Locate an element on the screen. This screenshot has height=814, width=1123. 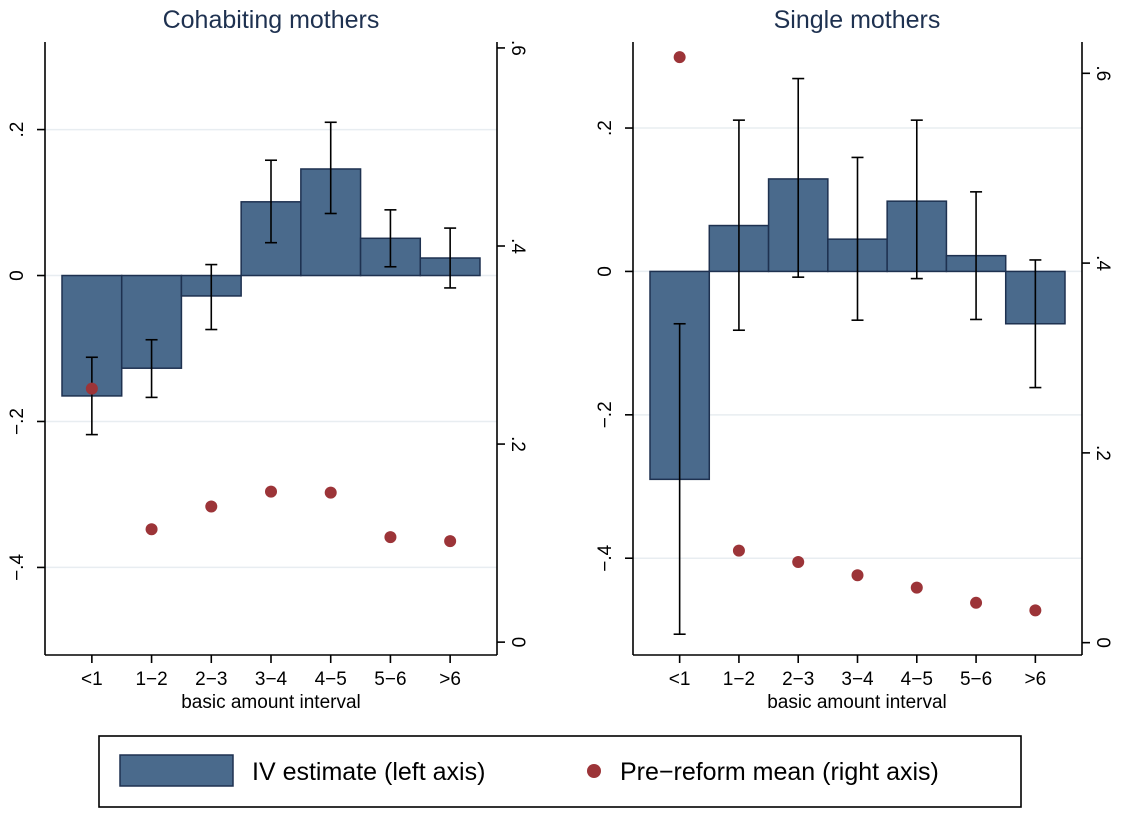
legend-swatch-mean is located at coordinates (594, 771).